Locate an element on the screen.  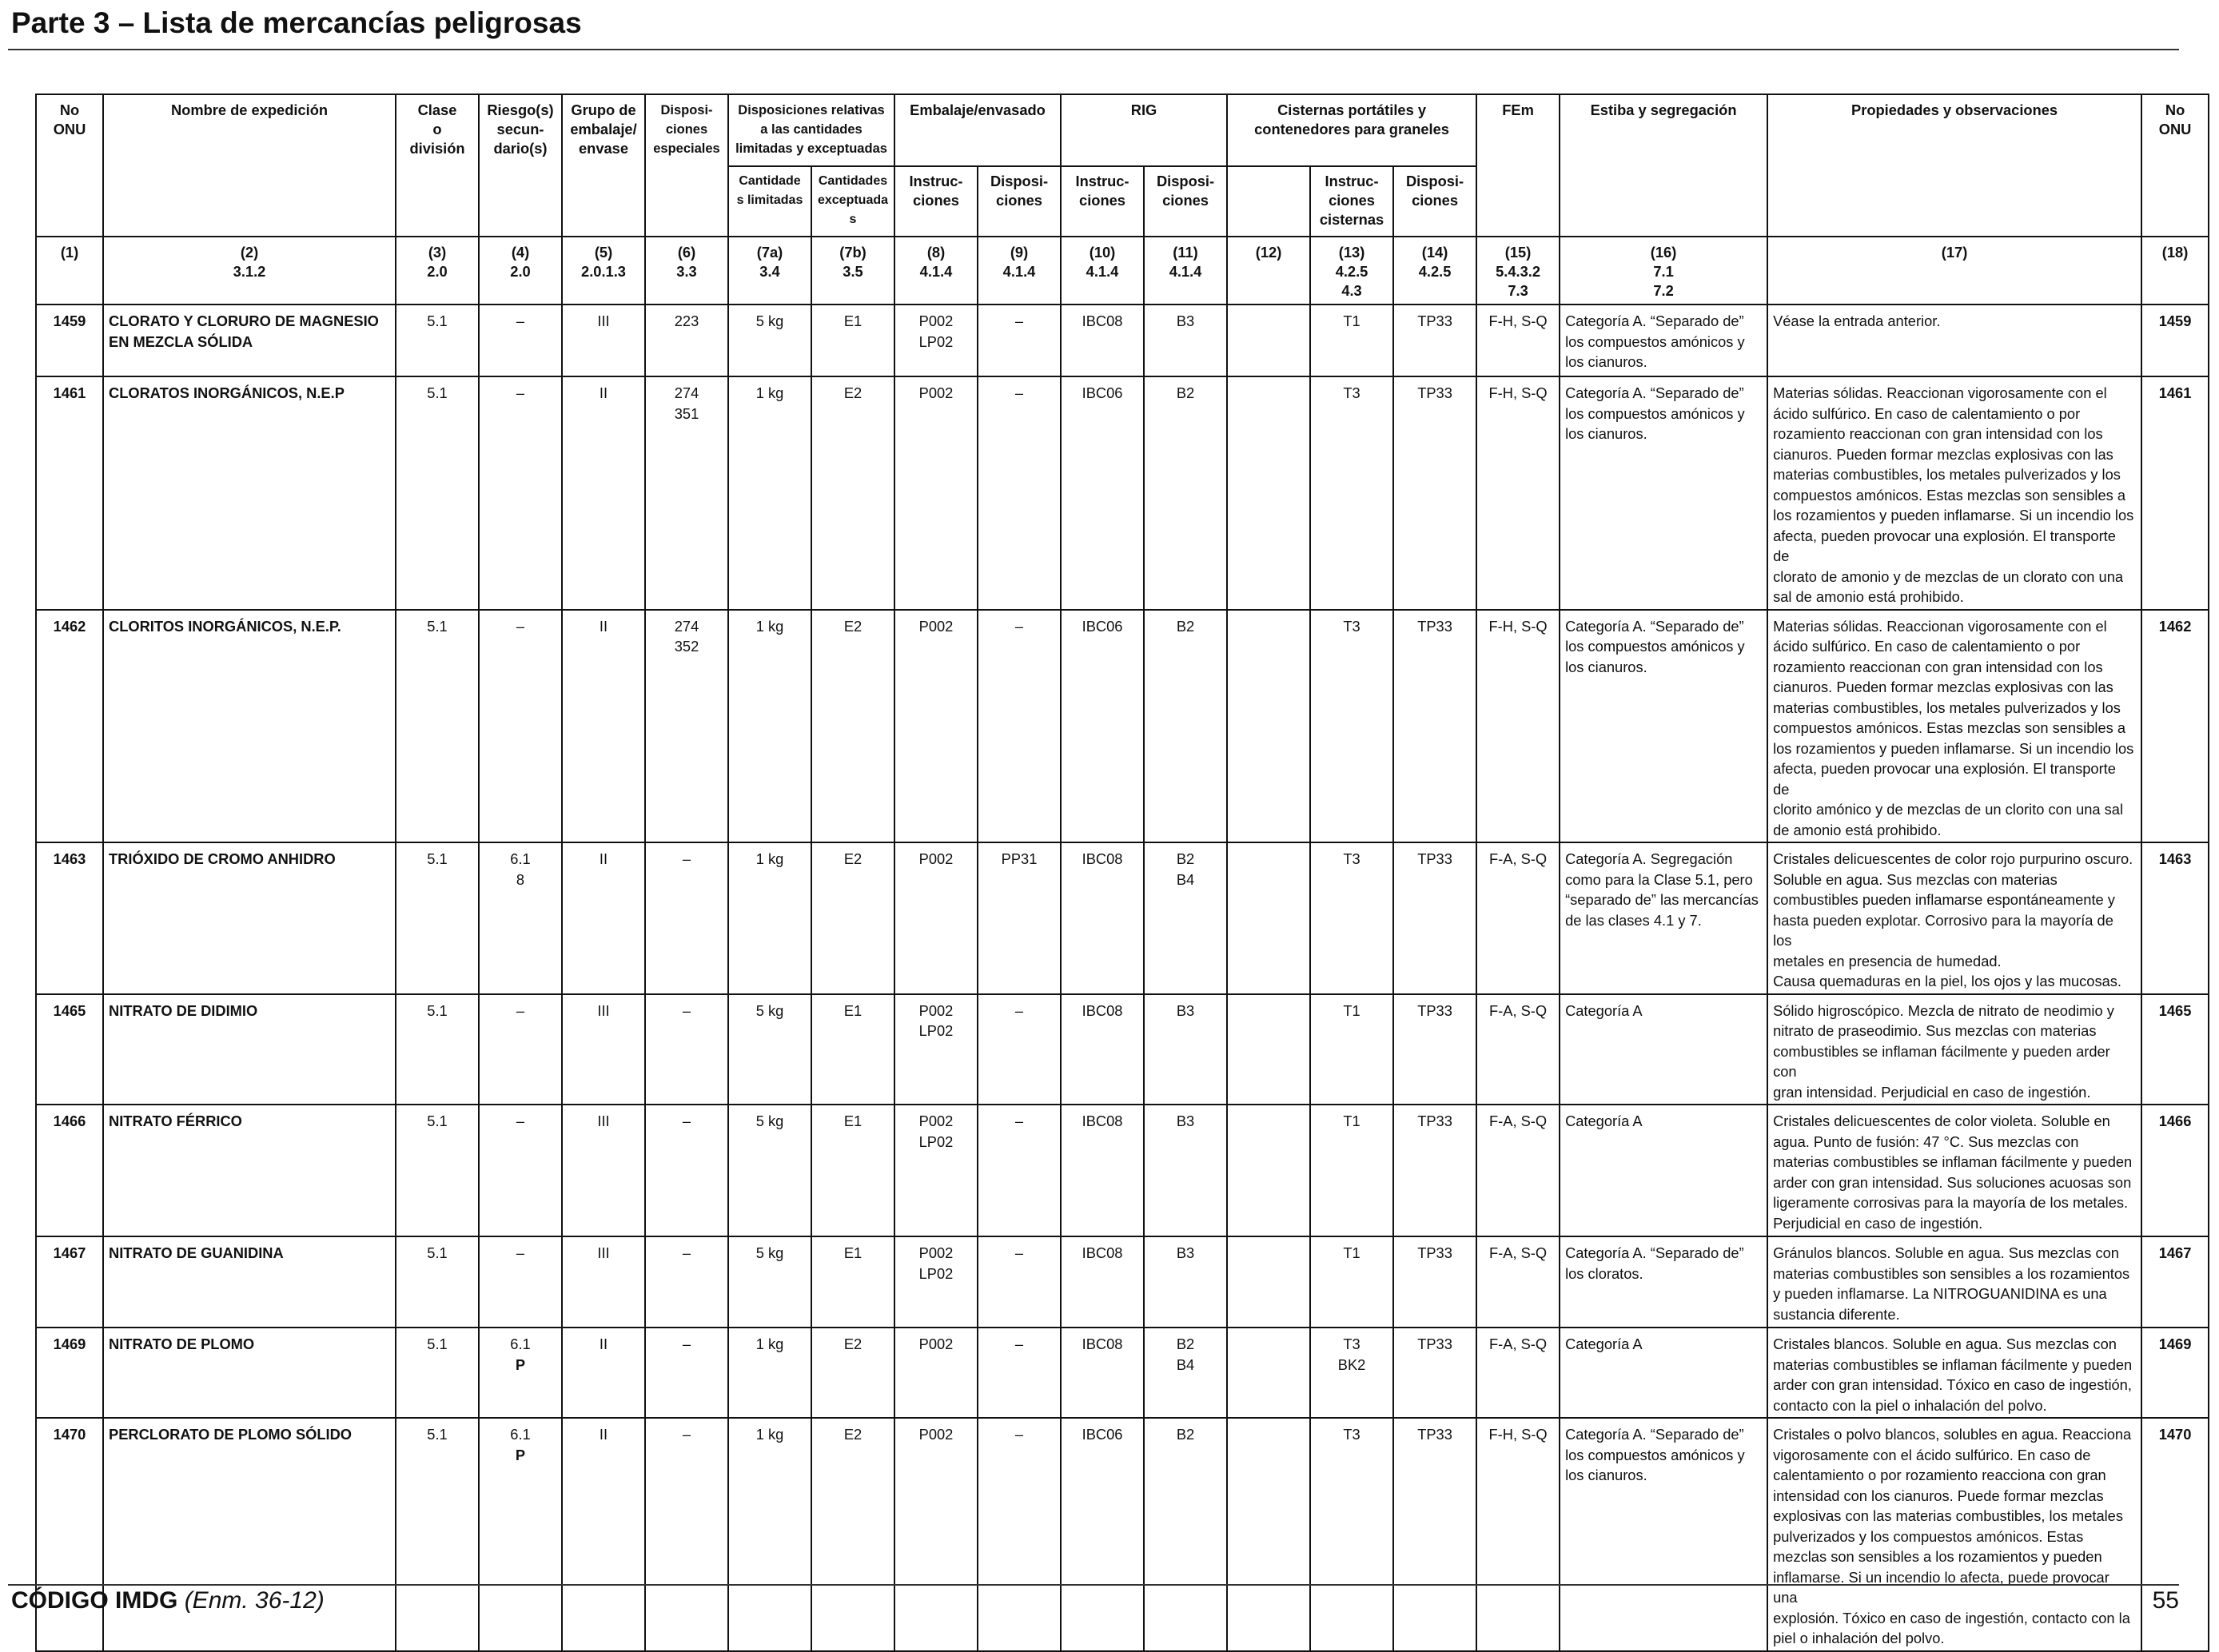
un-number-right-cell: 1465 is located at coordinates (2175, 1049).